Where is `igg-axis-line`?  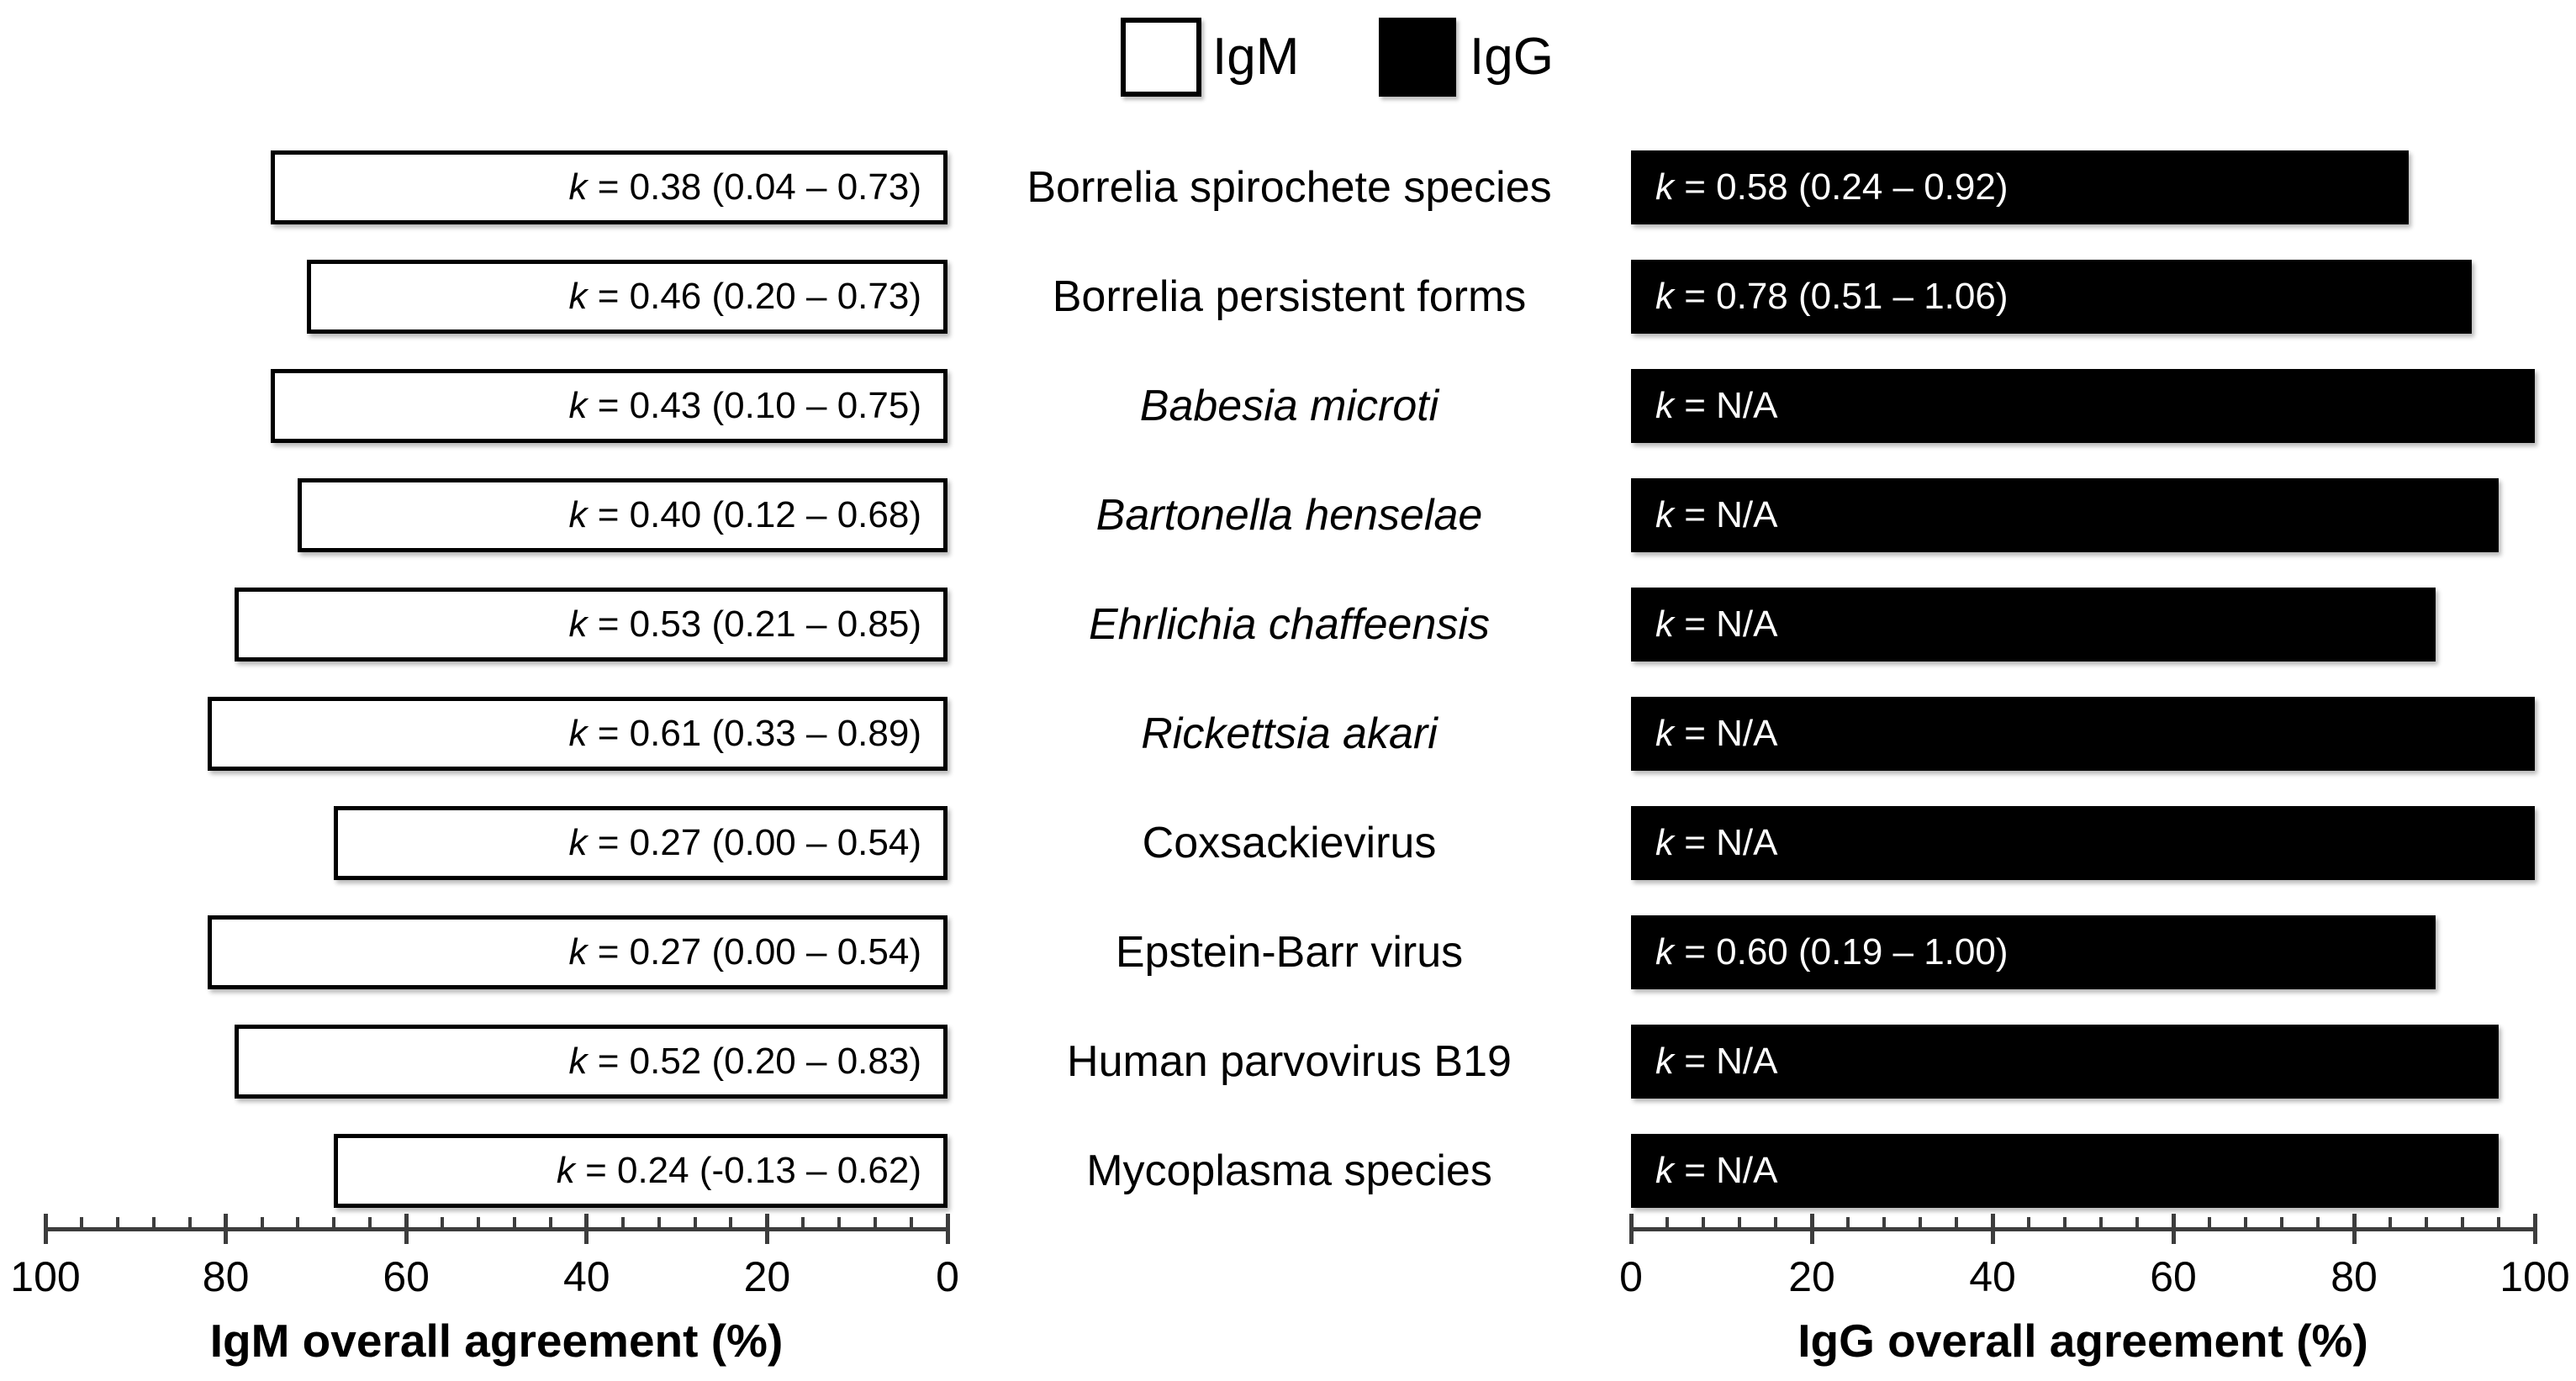 igg-axis-line is located at coordinates (2083, 1229).